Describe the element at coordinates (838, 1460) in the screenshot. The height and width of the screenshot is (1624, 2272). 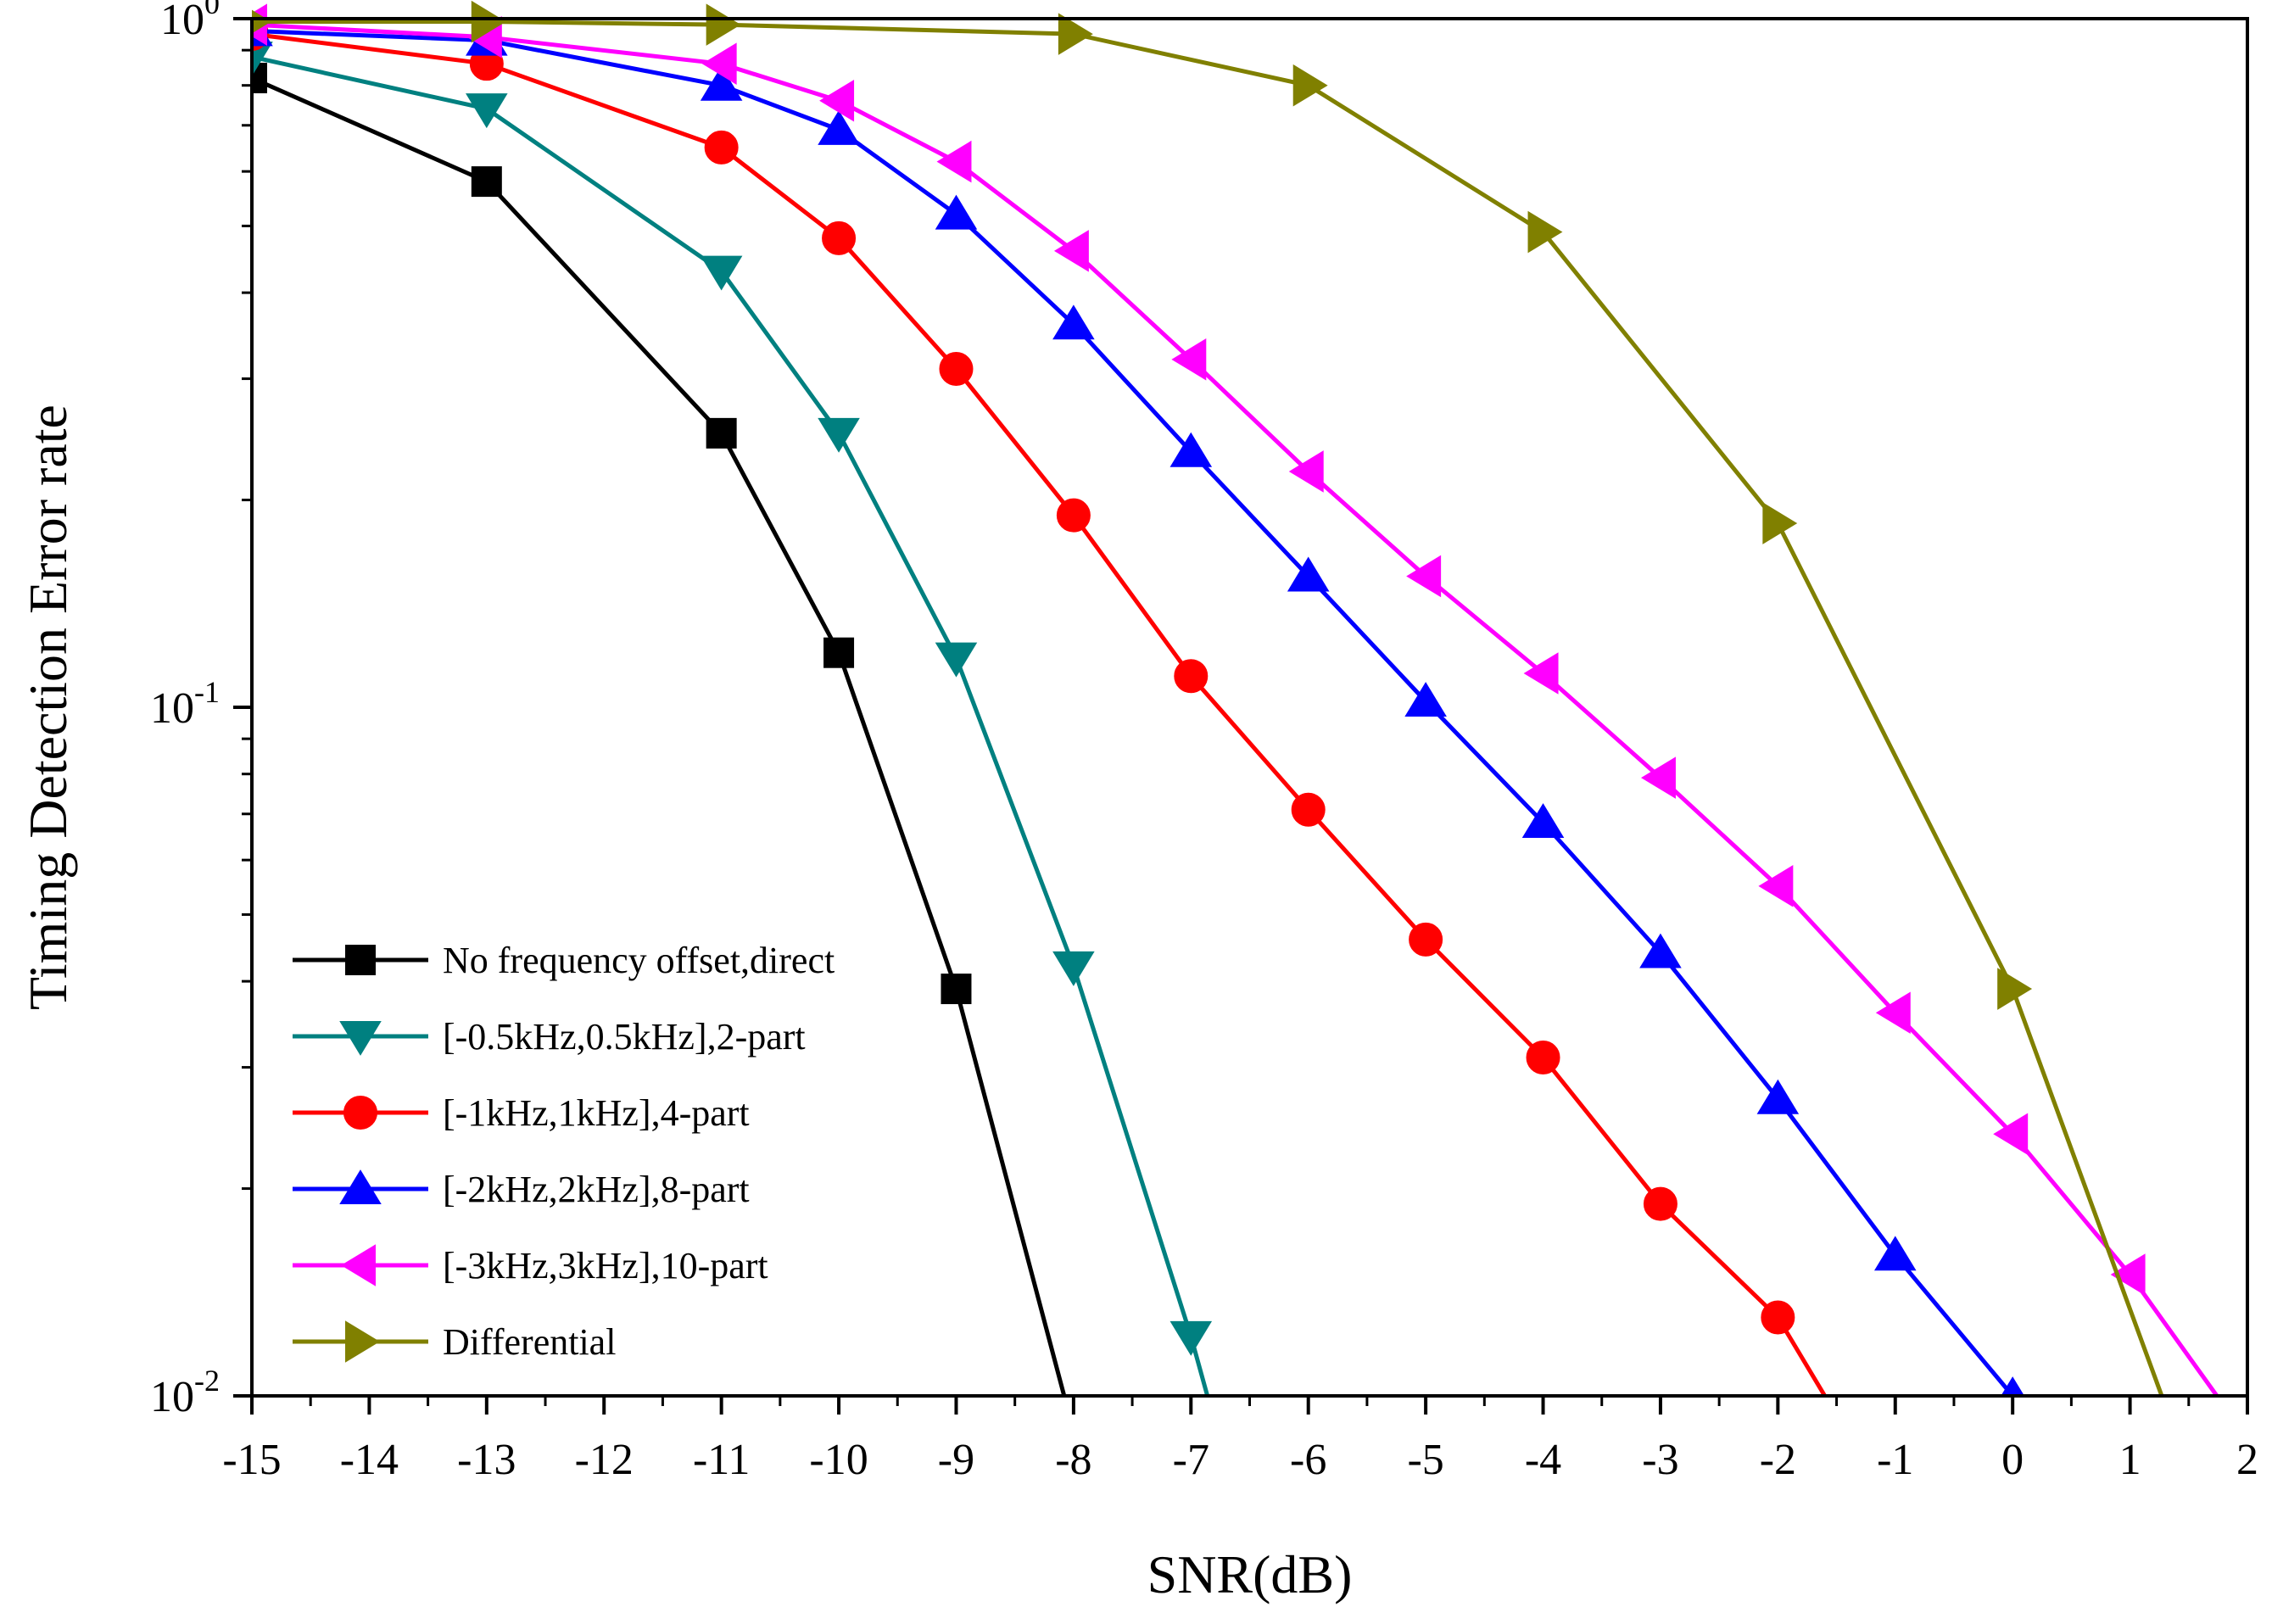
I see `x-tick-label: -10` at that location.